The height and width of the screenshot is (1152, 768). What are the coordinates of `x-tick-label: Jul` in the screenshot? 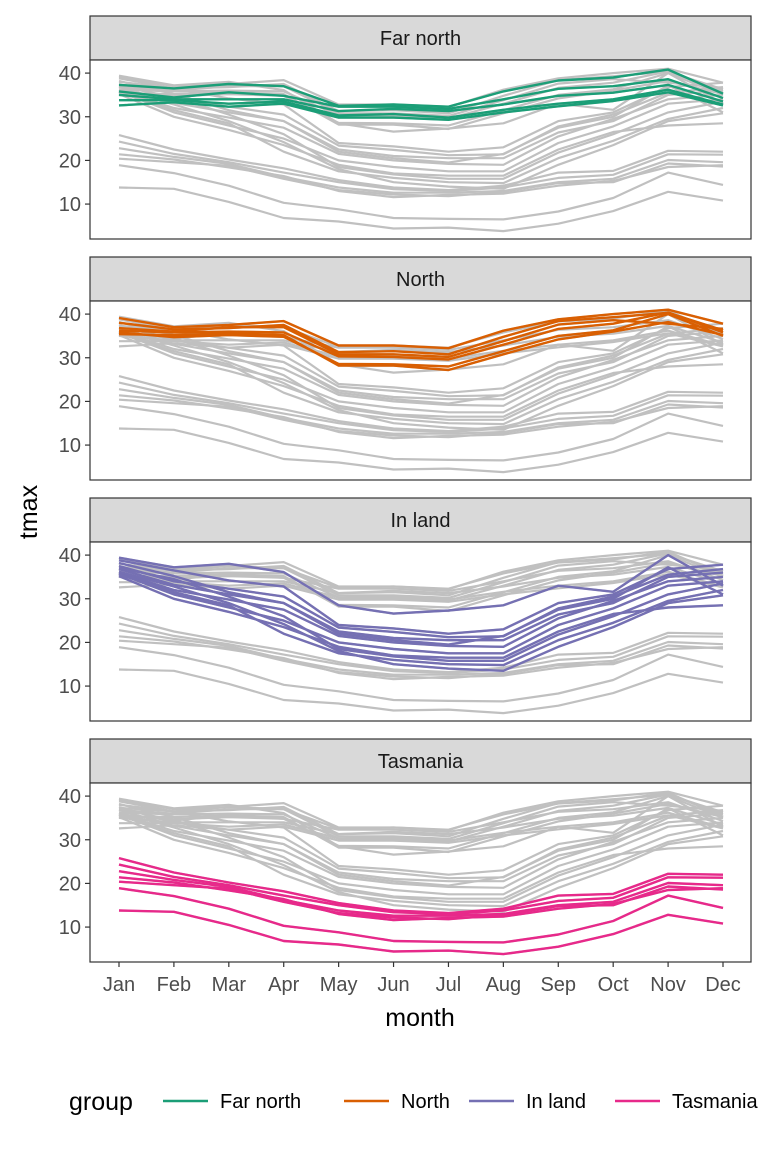 It's located at (449, 985).